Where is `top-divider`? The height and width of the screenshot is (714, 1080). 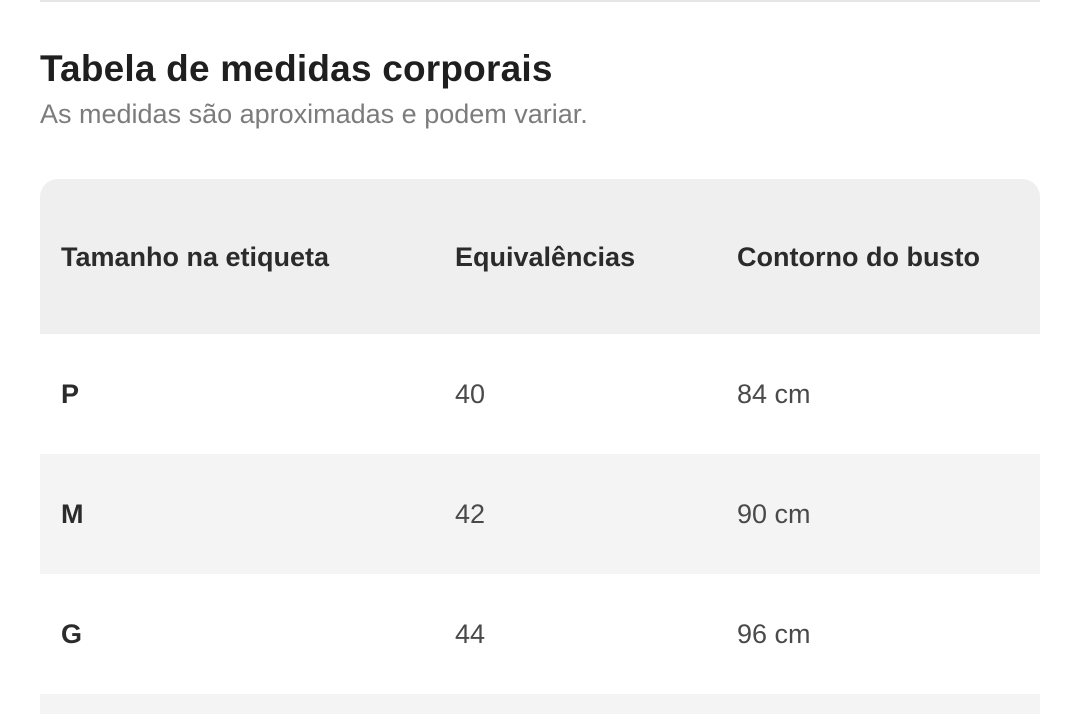 top-divider is located at coordinates (540, 1).